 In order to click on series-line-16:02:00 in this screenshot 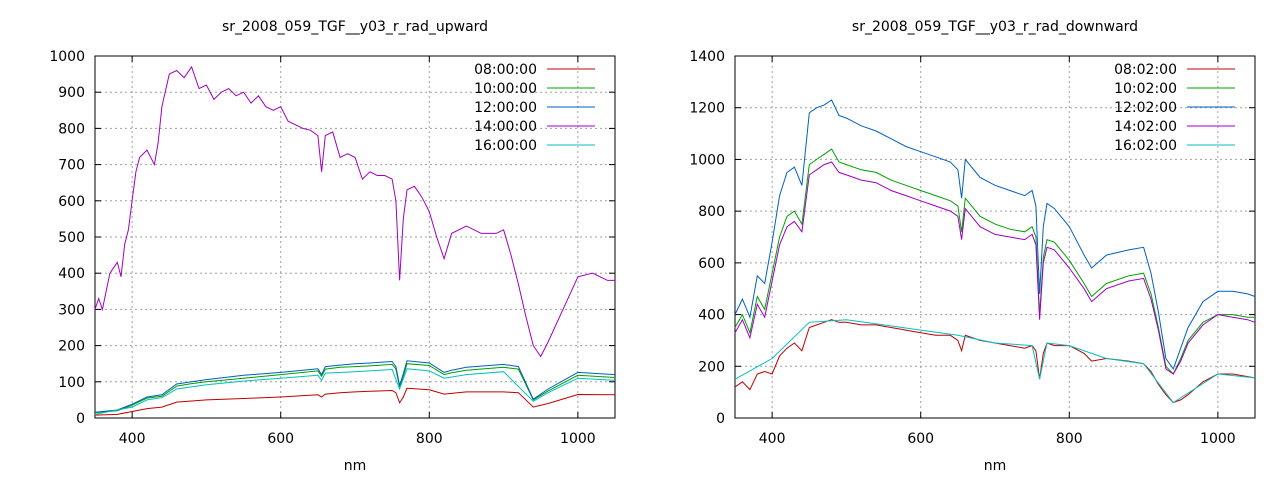, I will do `click(995, 361)`.